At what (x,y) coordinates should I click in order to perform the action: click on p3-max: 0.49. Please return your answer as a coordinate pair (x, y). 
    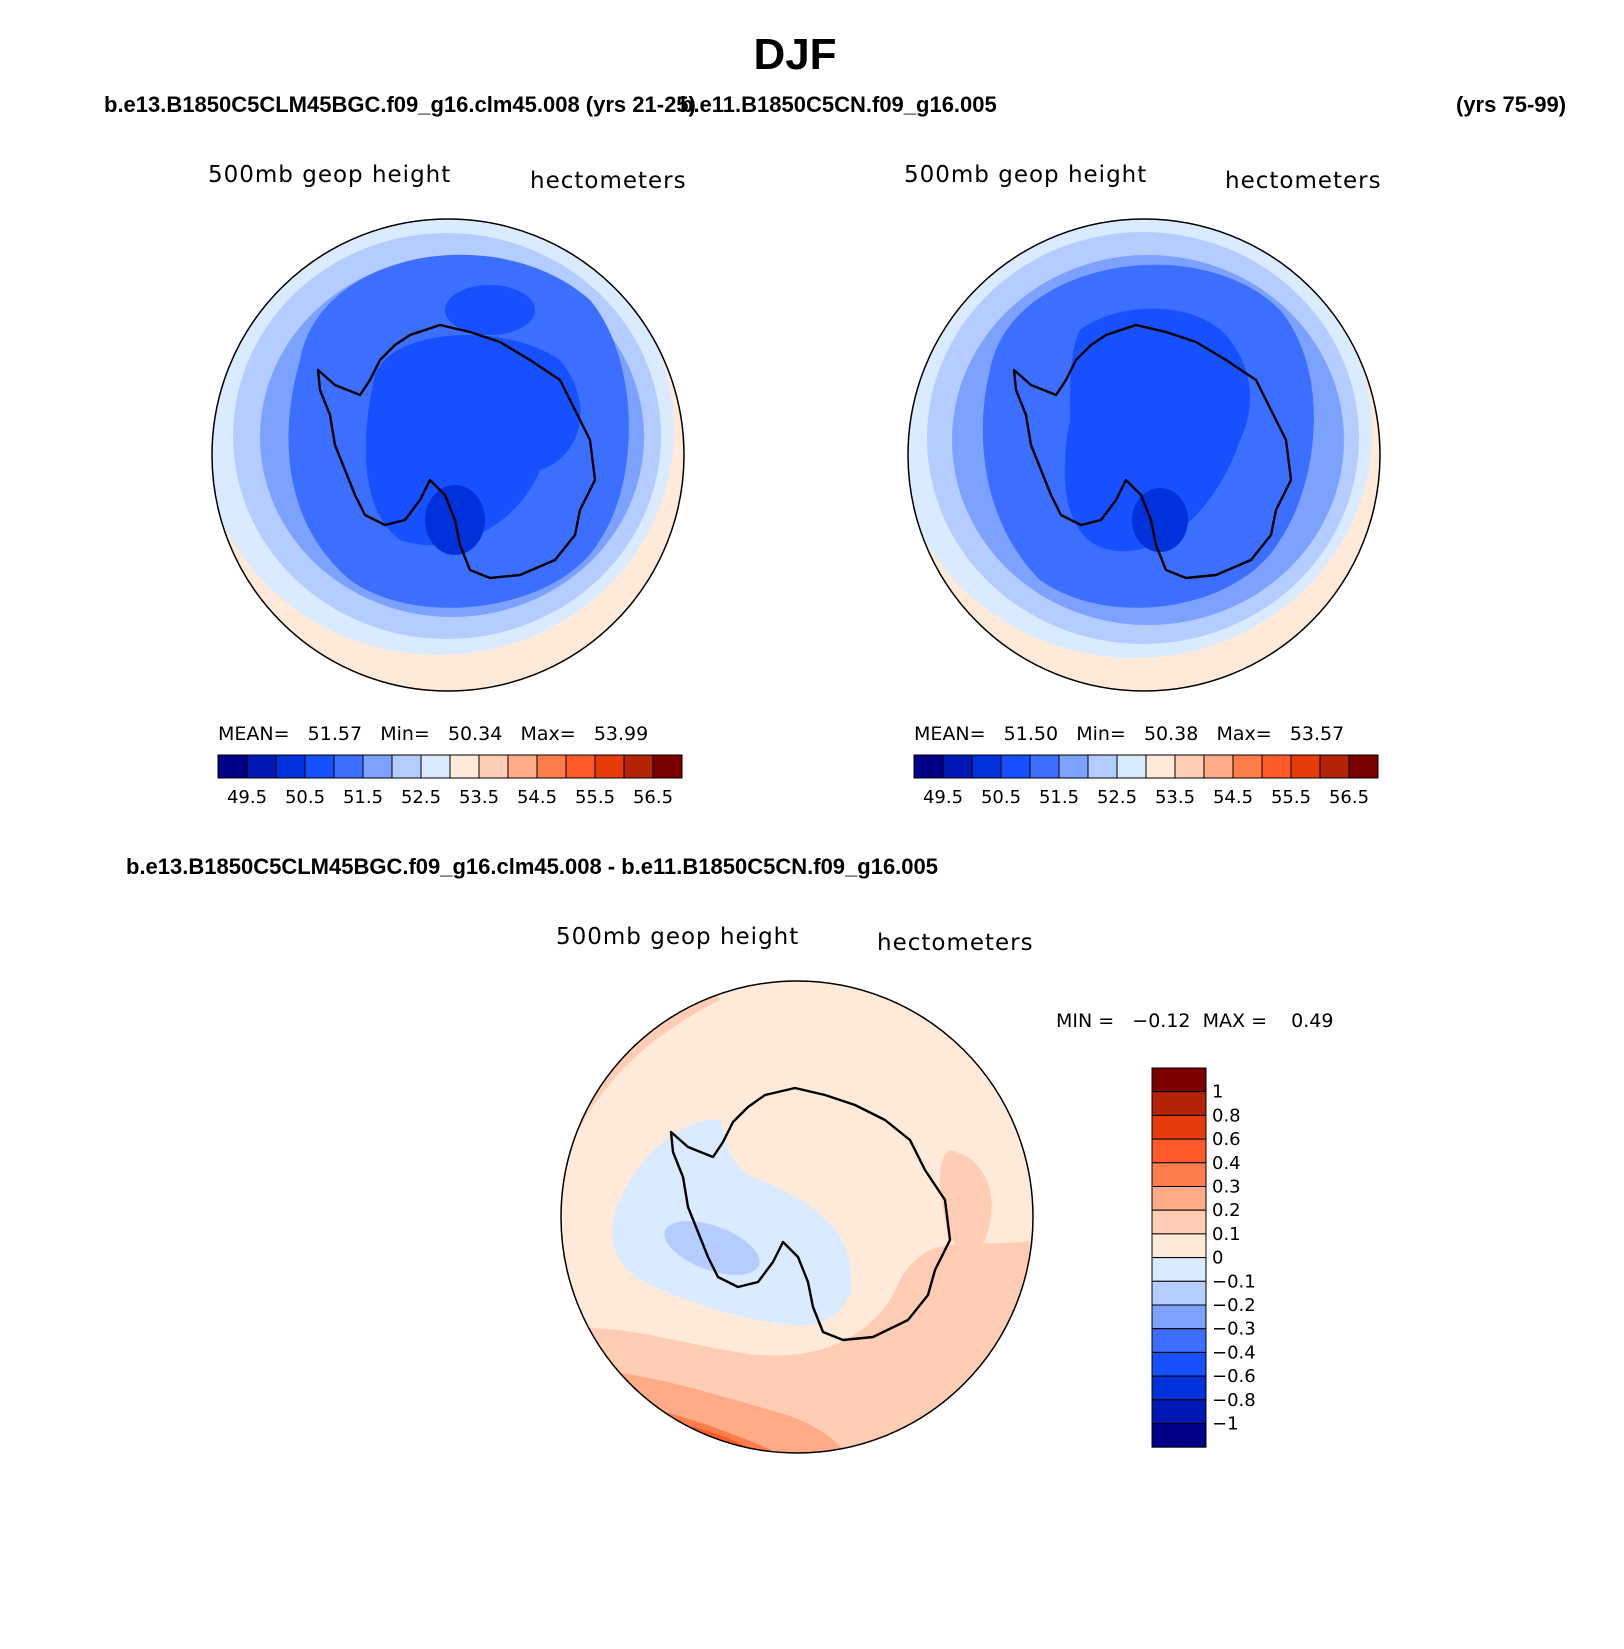
    Looking at the image, I should click on (1312, 1021).